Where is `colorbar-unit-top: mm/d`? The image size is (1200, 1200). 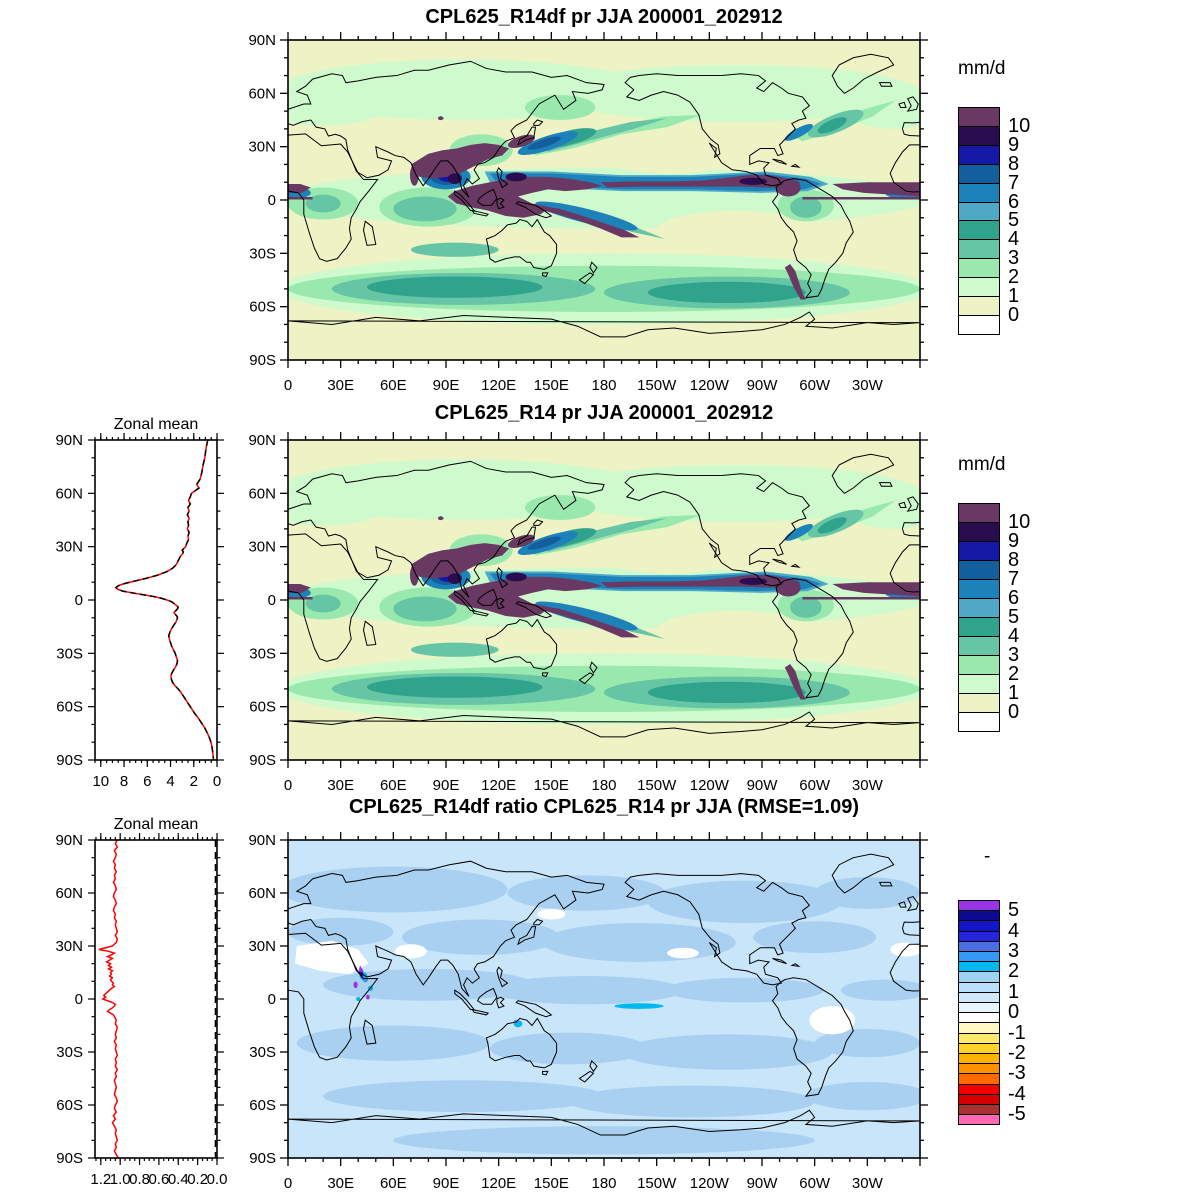 colorbar-unit-top: mm/d is located at coordinates (982, 68).